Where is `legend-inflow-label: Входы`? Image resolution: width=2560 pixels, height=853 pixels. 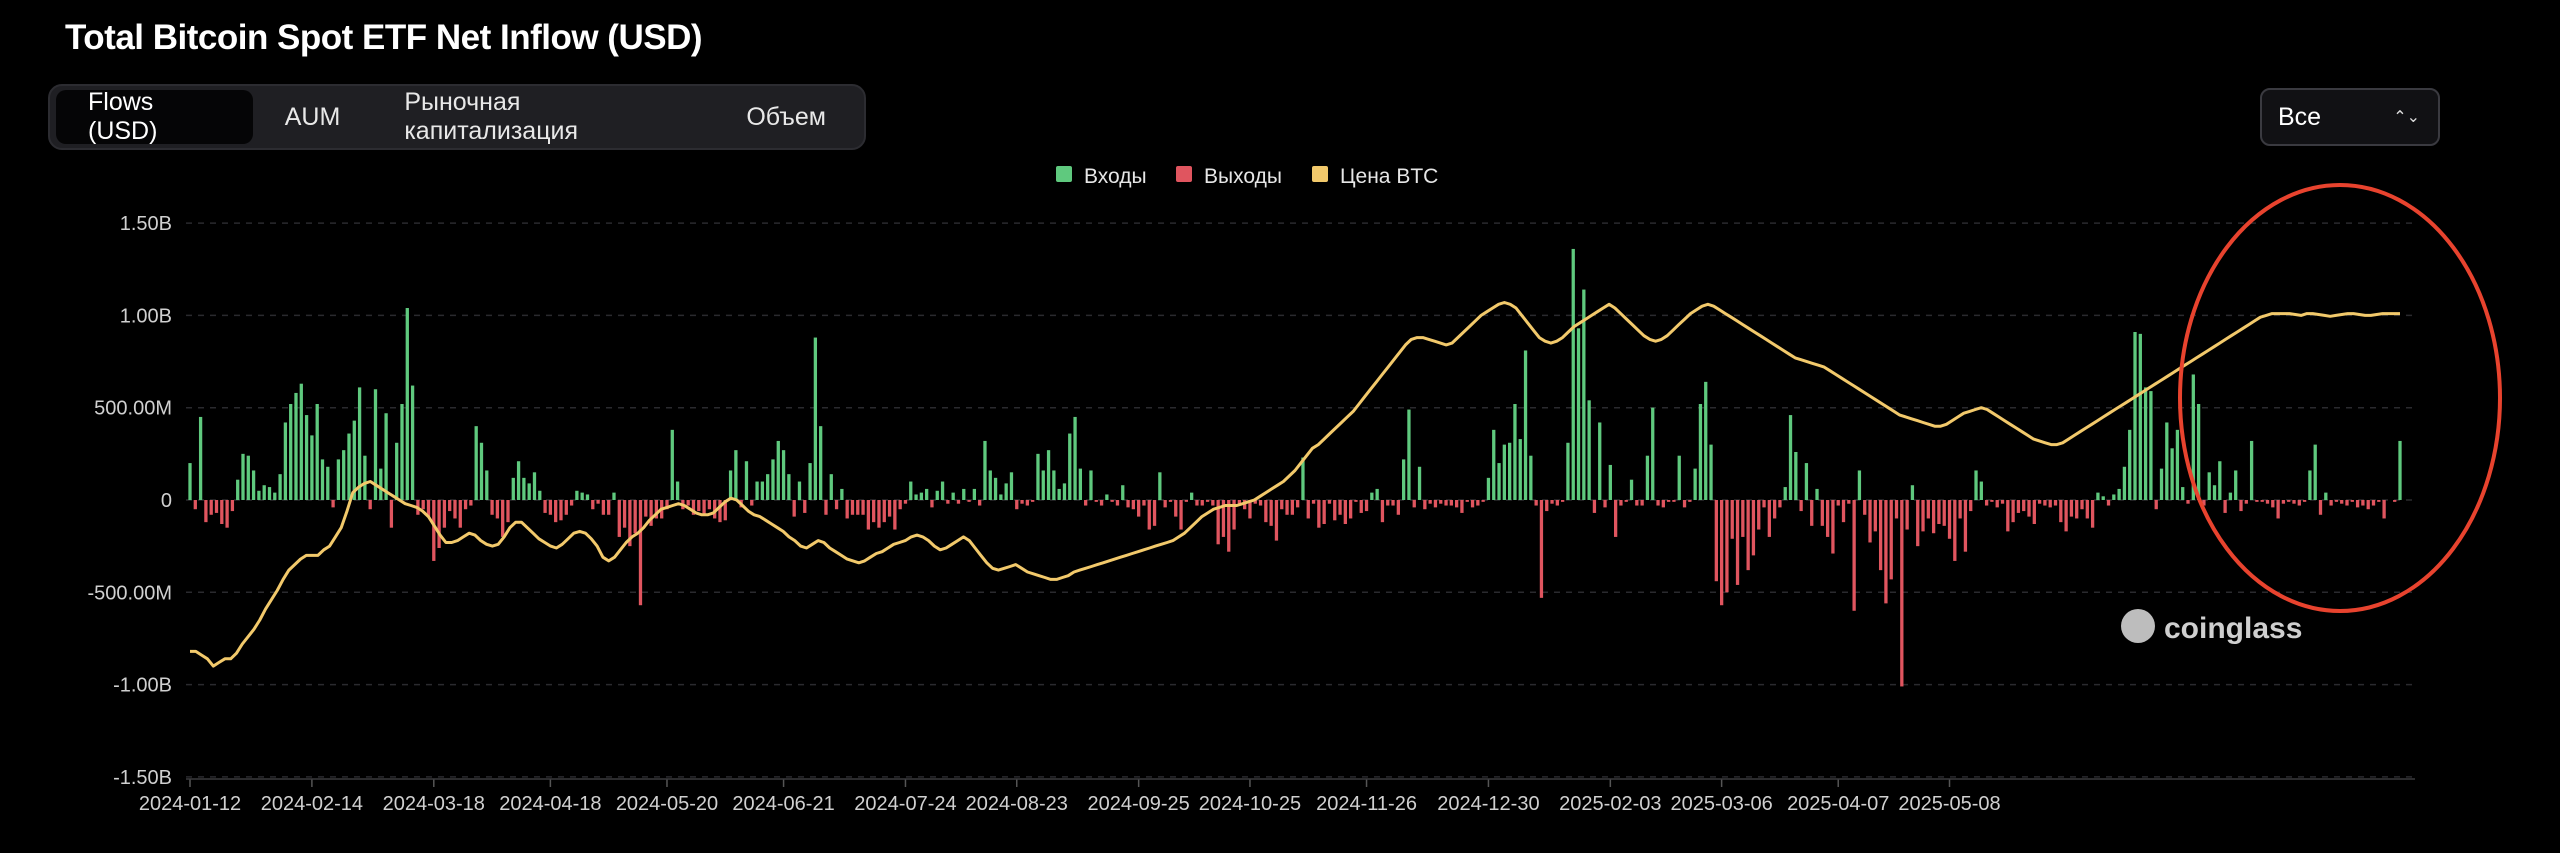
legend-inflow-label: Входы is located at coordinates (1115, 176).